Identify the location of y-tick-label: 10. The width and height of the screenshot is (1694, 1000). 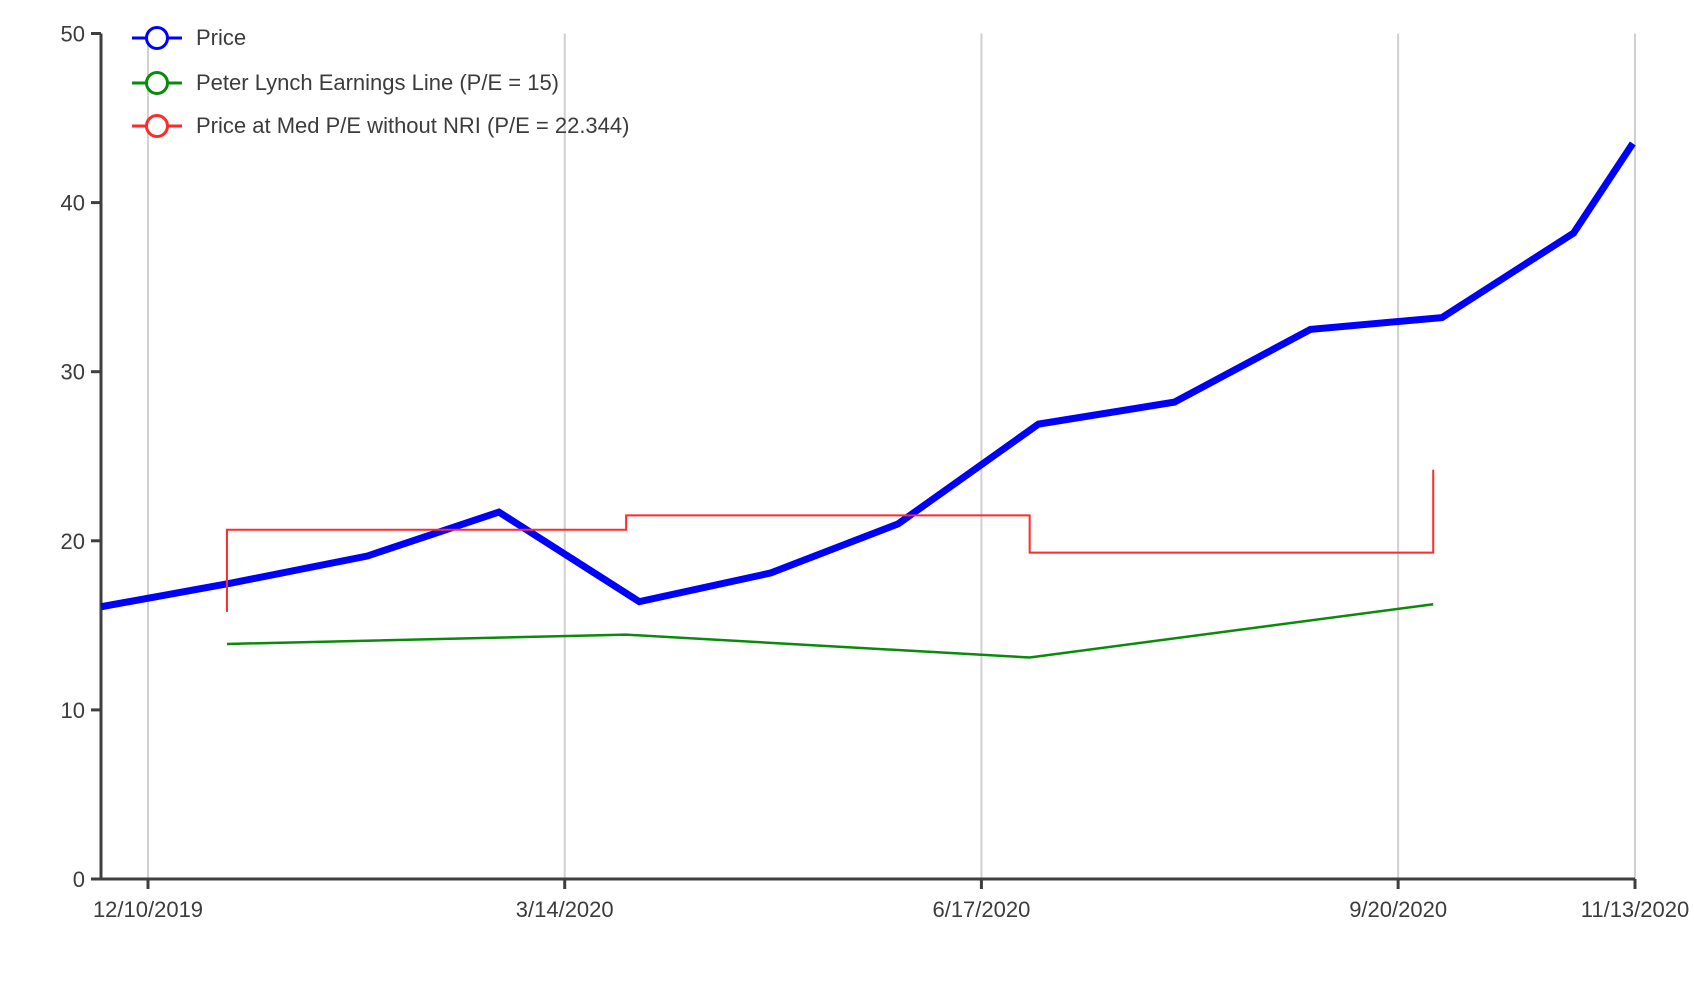
(73, 710).